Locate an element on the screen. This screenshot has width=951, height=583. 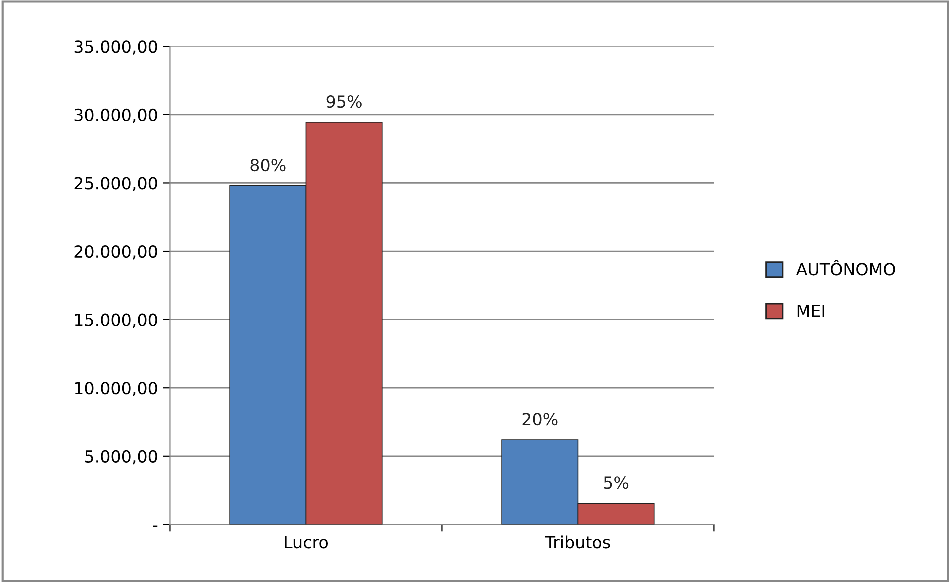
y-tick-label: 25.000,00 is located at coordinates (116, 184).